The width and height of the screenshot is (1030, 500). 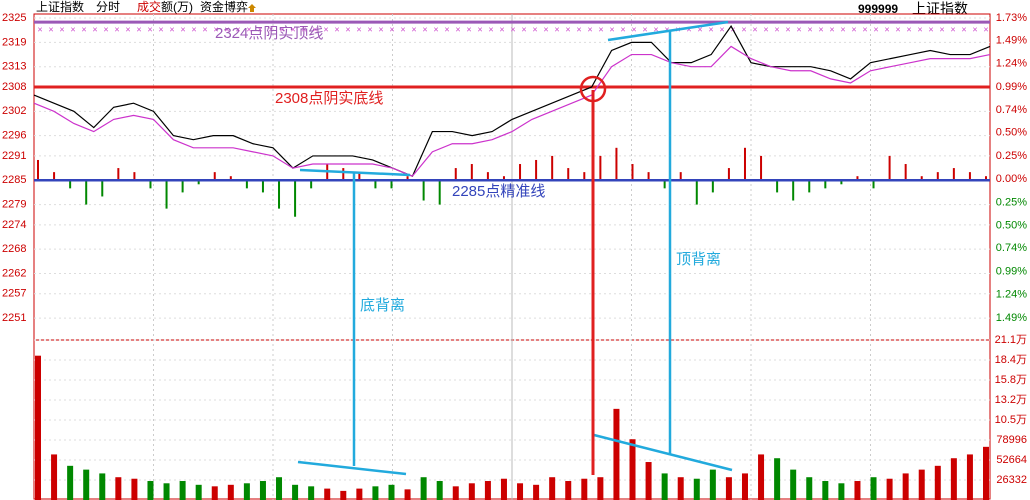 I want to click on icon, so click(x=252, y=8).